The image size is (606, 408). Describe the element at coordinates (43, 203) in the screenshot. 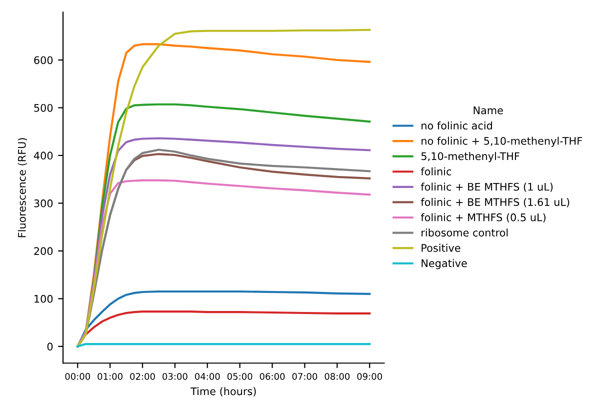

I see `y-tick-label: 300` at that location.